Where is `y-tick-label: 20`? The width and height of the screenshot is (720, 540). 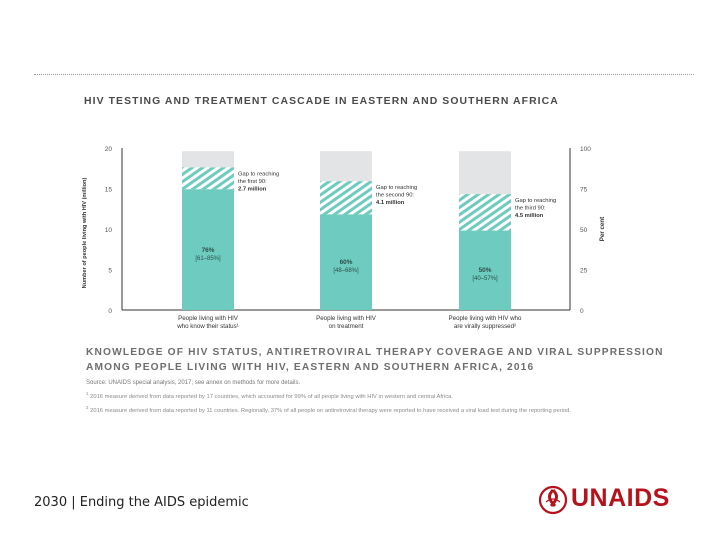 y-tick-label: 20 is located at coordinates (109, 149).